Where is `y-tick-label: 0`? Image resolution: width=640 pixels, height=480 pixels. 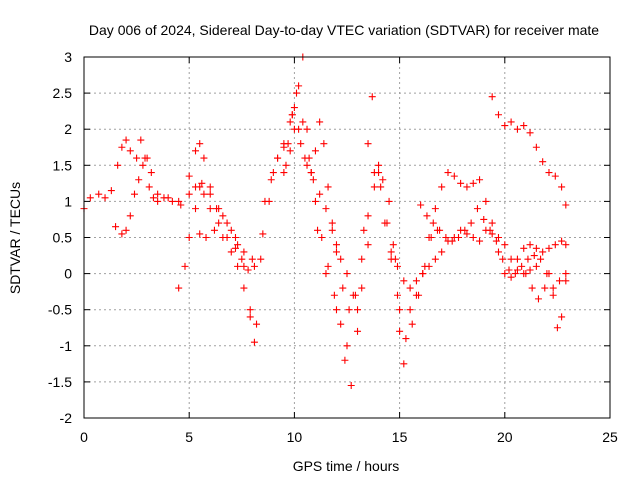 y-tick-label: 0 is located at coordinates (68, 274).